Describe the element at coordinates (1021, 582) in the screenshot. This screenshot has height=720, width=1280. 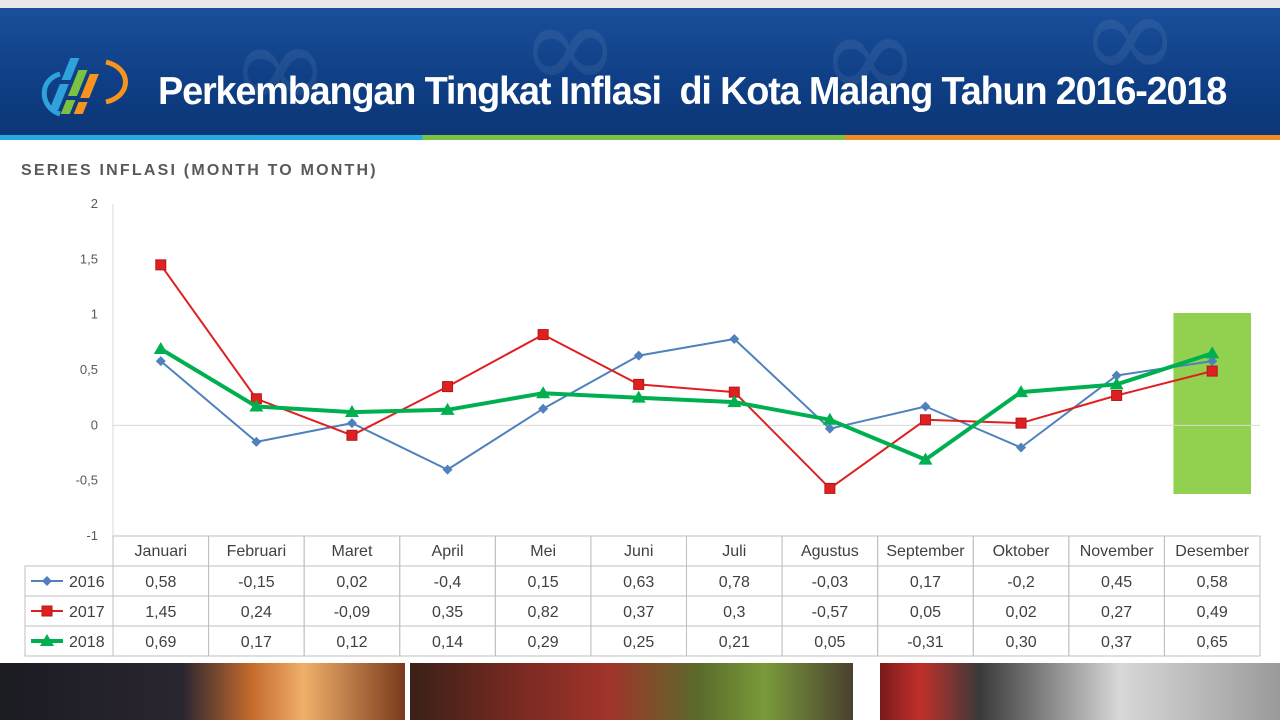
I see `data-label: -0,2` at that location.